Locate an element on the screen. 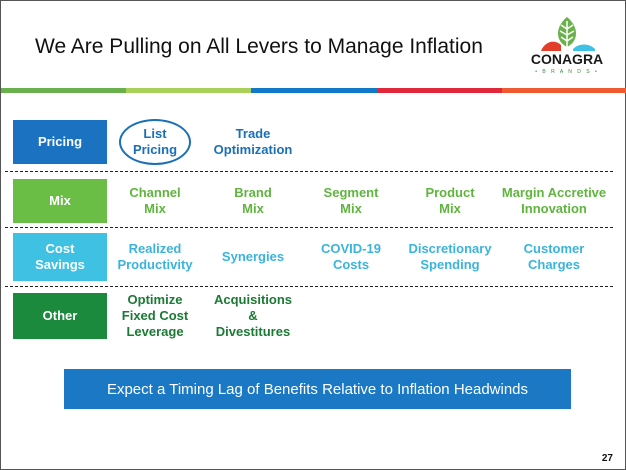 This screenshot has width=626, height=470. page-number: 27 is located at coordinates (607, 458).